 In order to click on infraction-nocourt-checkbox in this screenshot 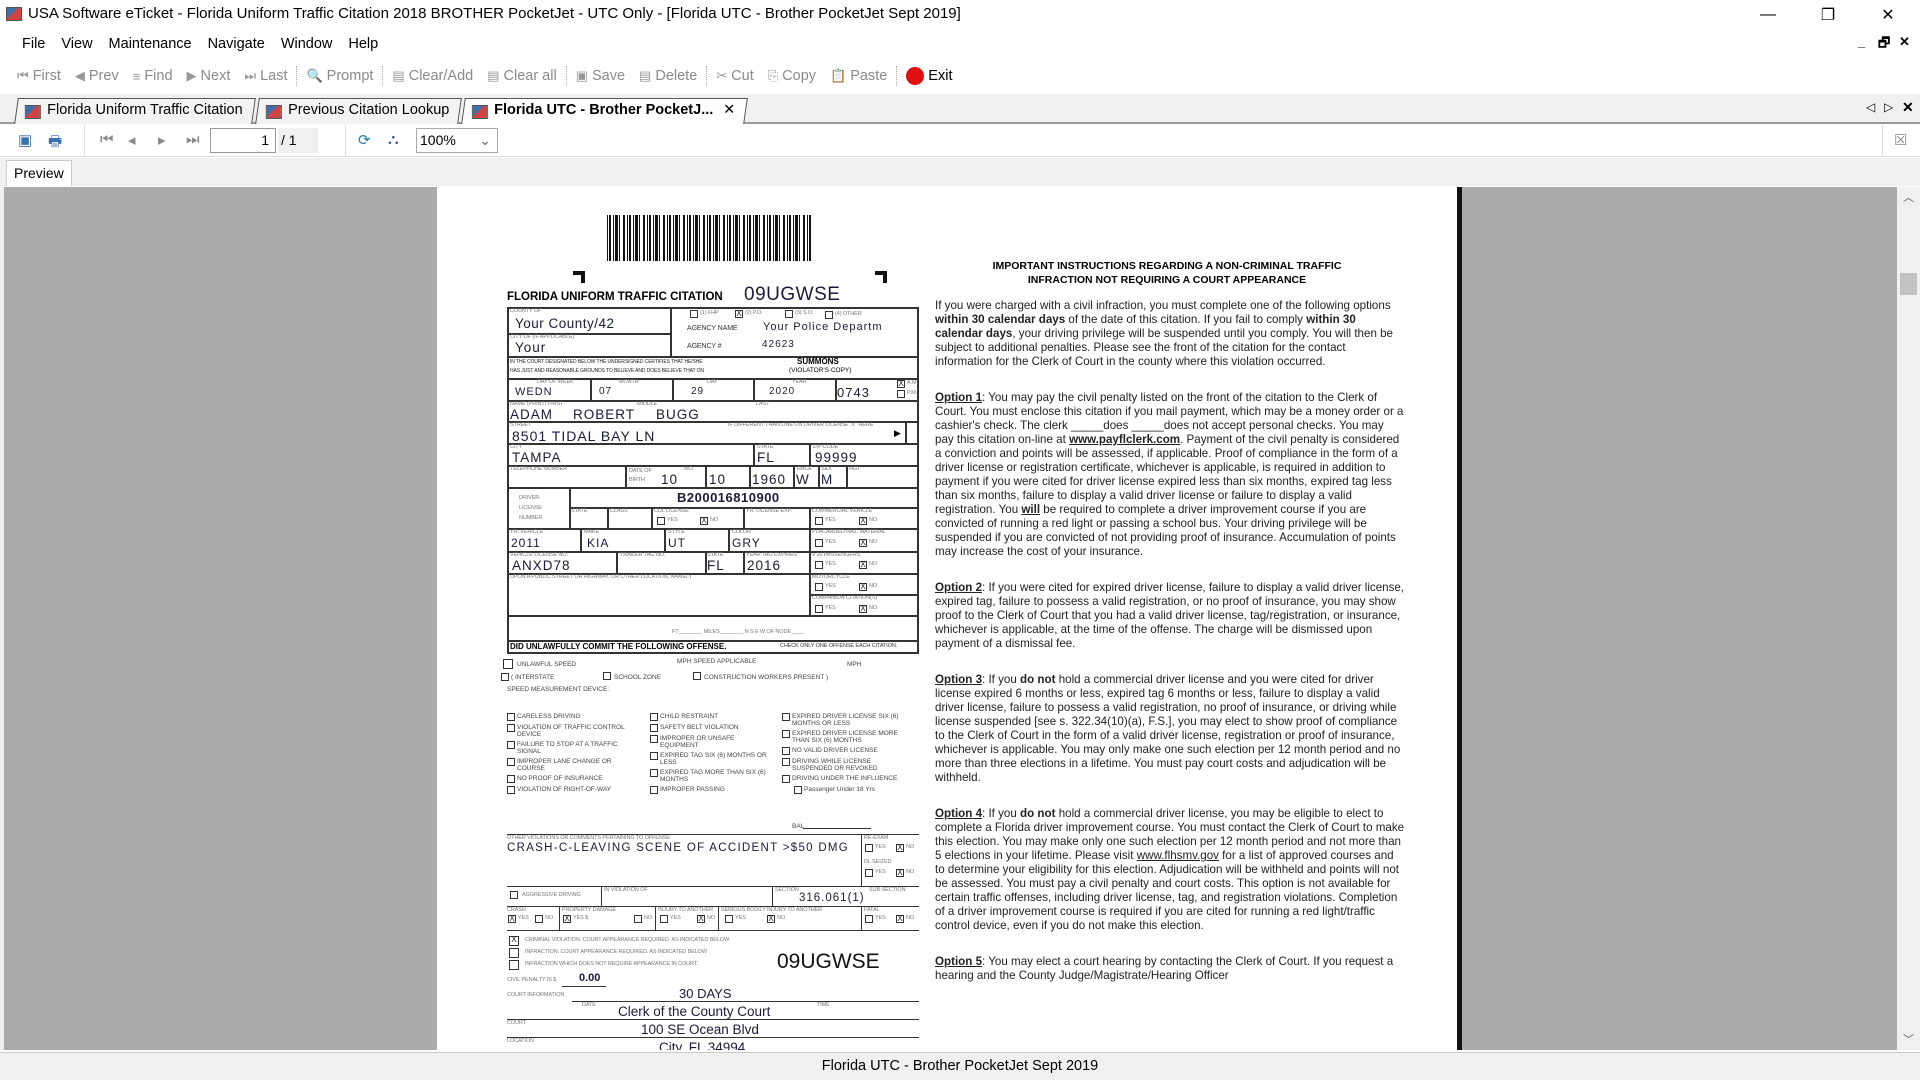, I will do `click(514, 965)`.